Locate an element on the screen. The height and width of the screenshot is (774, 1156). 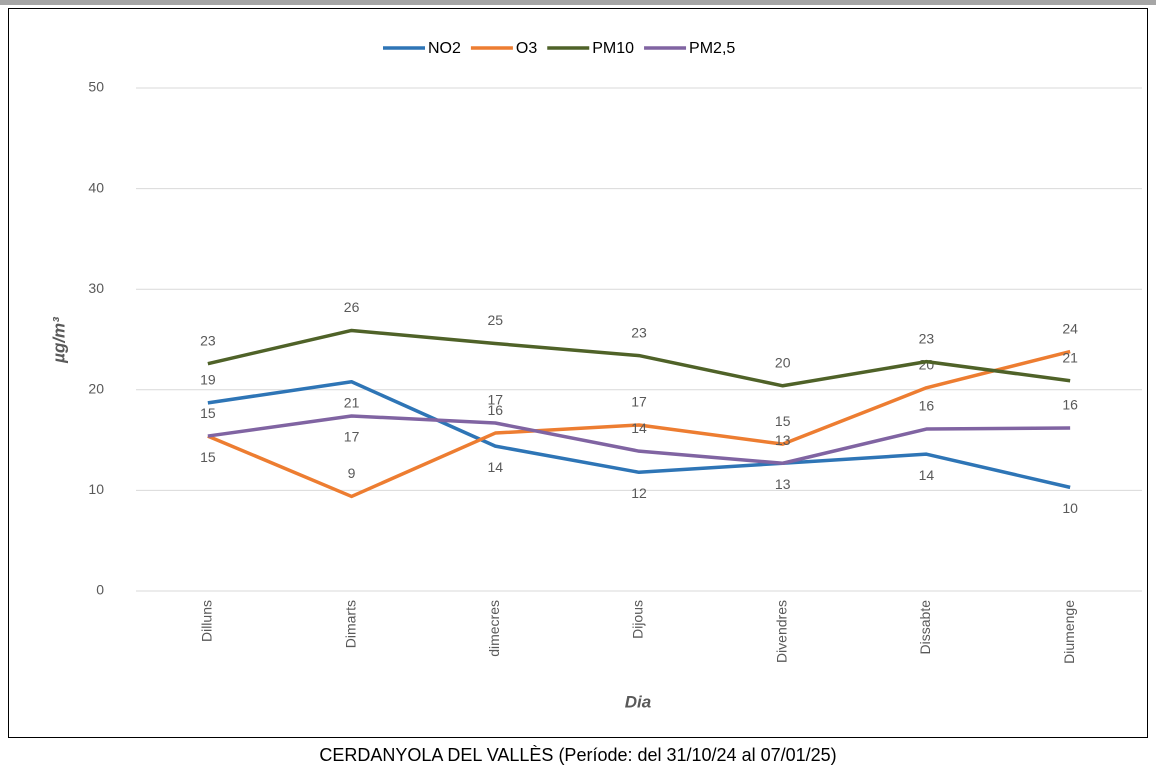
x-tick-label: dimecres is located at coordinates (494, 628).